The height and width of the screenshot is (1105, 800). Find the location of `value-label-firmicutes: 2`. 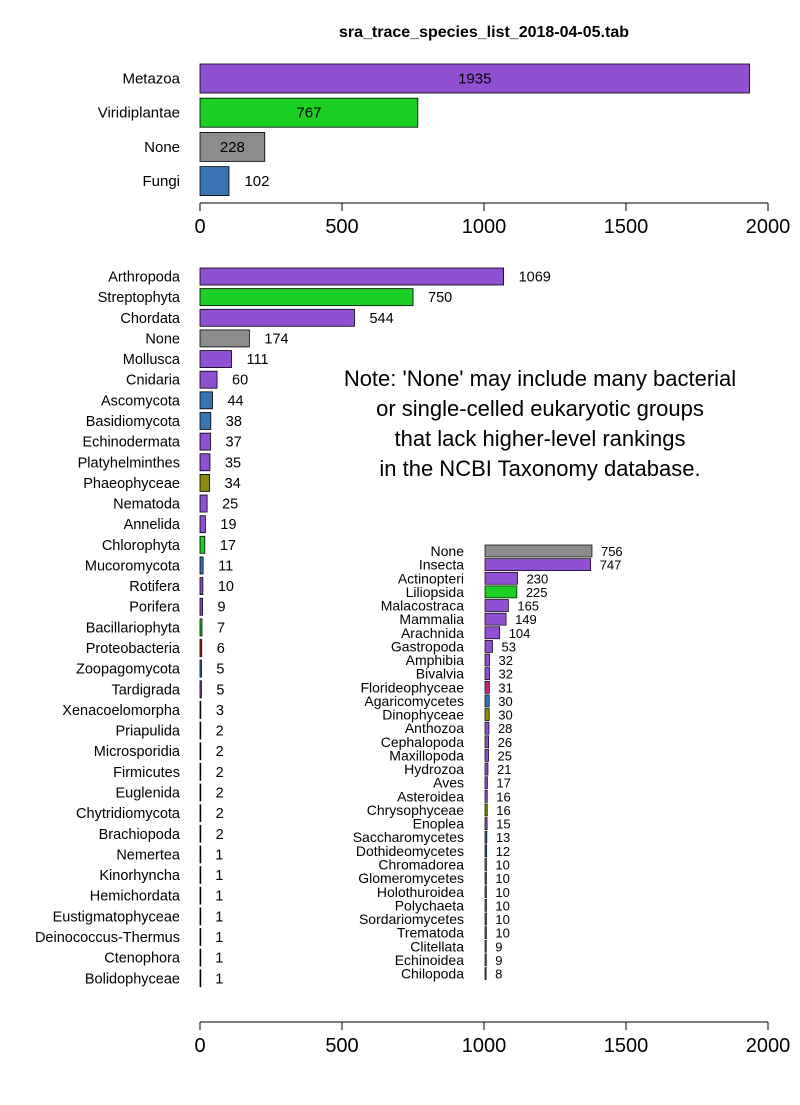

value-label-firmicutes: 2 is located at coordinates (220, 773).